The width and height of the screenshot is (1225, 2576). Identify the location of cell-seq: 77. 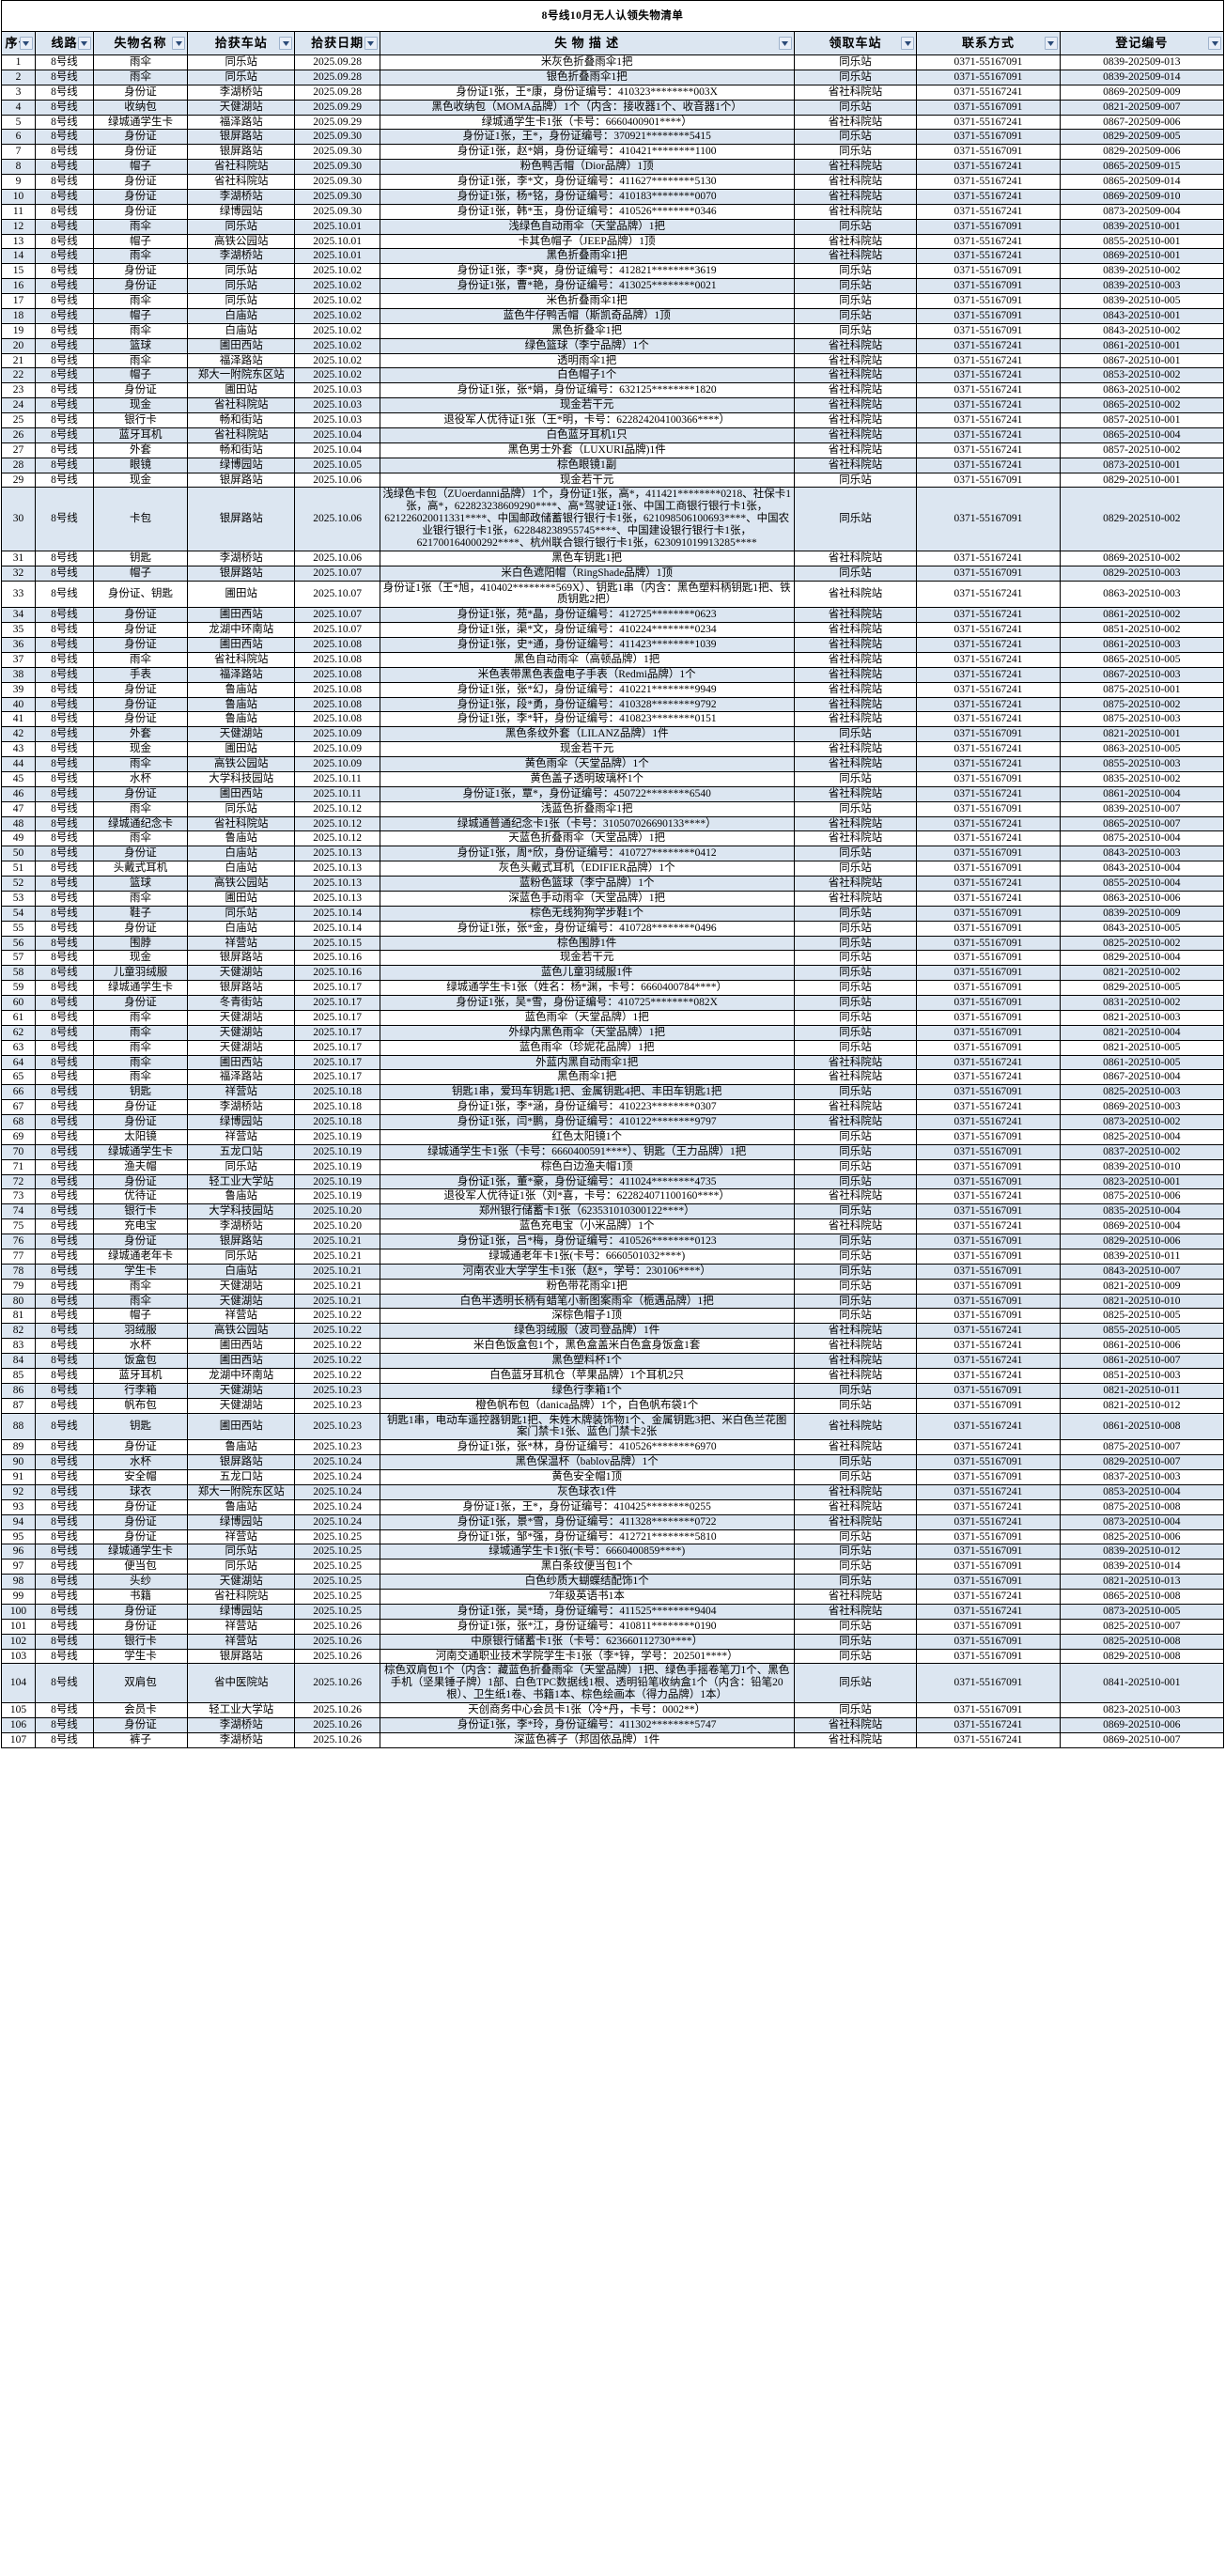
(19, 1256).